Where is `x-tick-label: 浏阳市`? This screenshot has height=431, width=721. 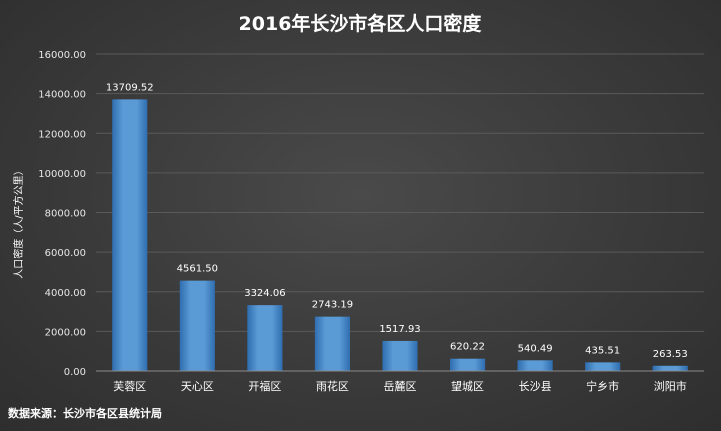
x-tick-label: 浏阳市 is located at coordinates (670, 386).